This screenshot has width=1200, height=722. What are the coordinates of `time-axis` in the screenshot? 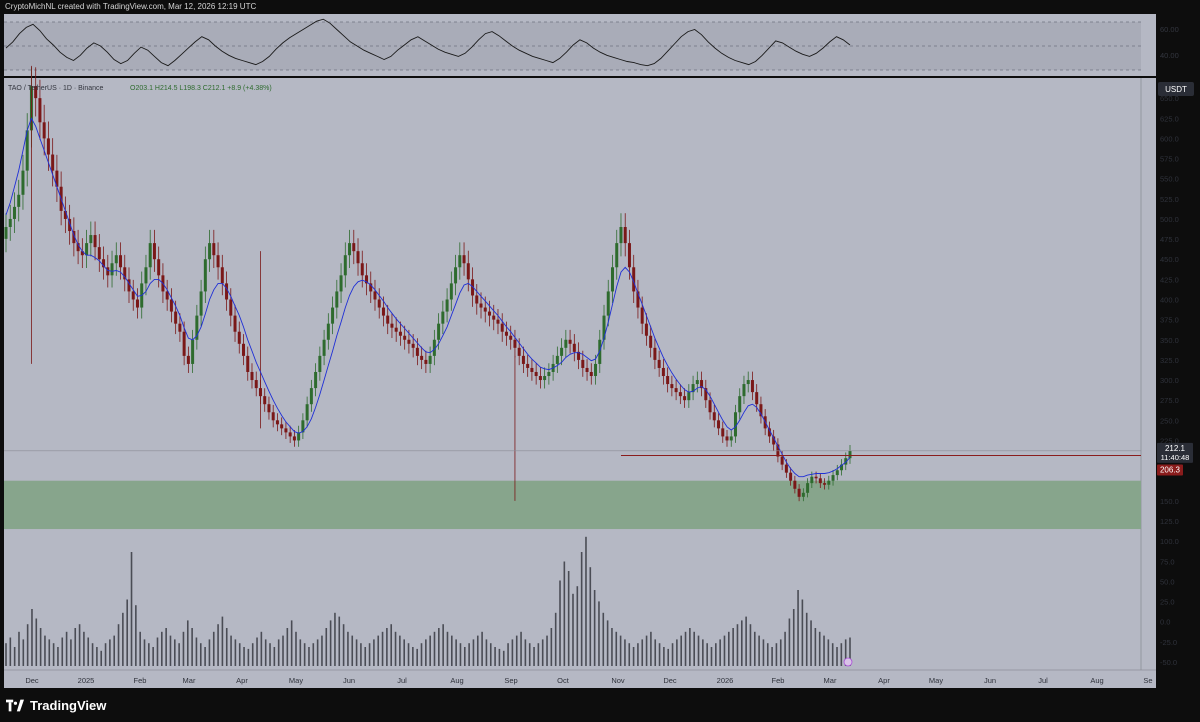 It's located at (580, 679).